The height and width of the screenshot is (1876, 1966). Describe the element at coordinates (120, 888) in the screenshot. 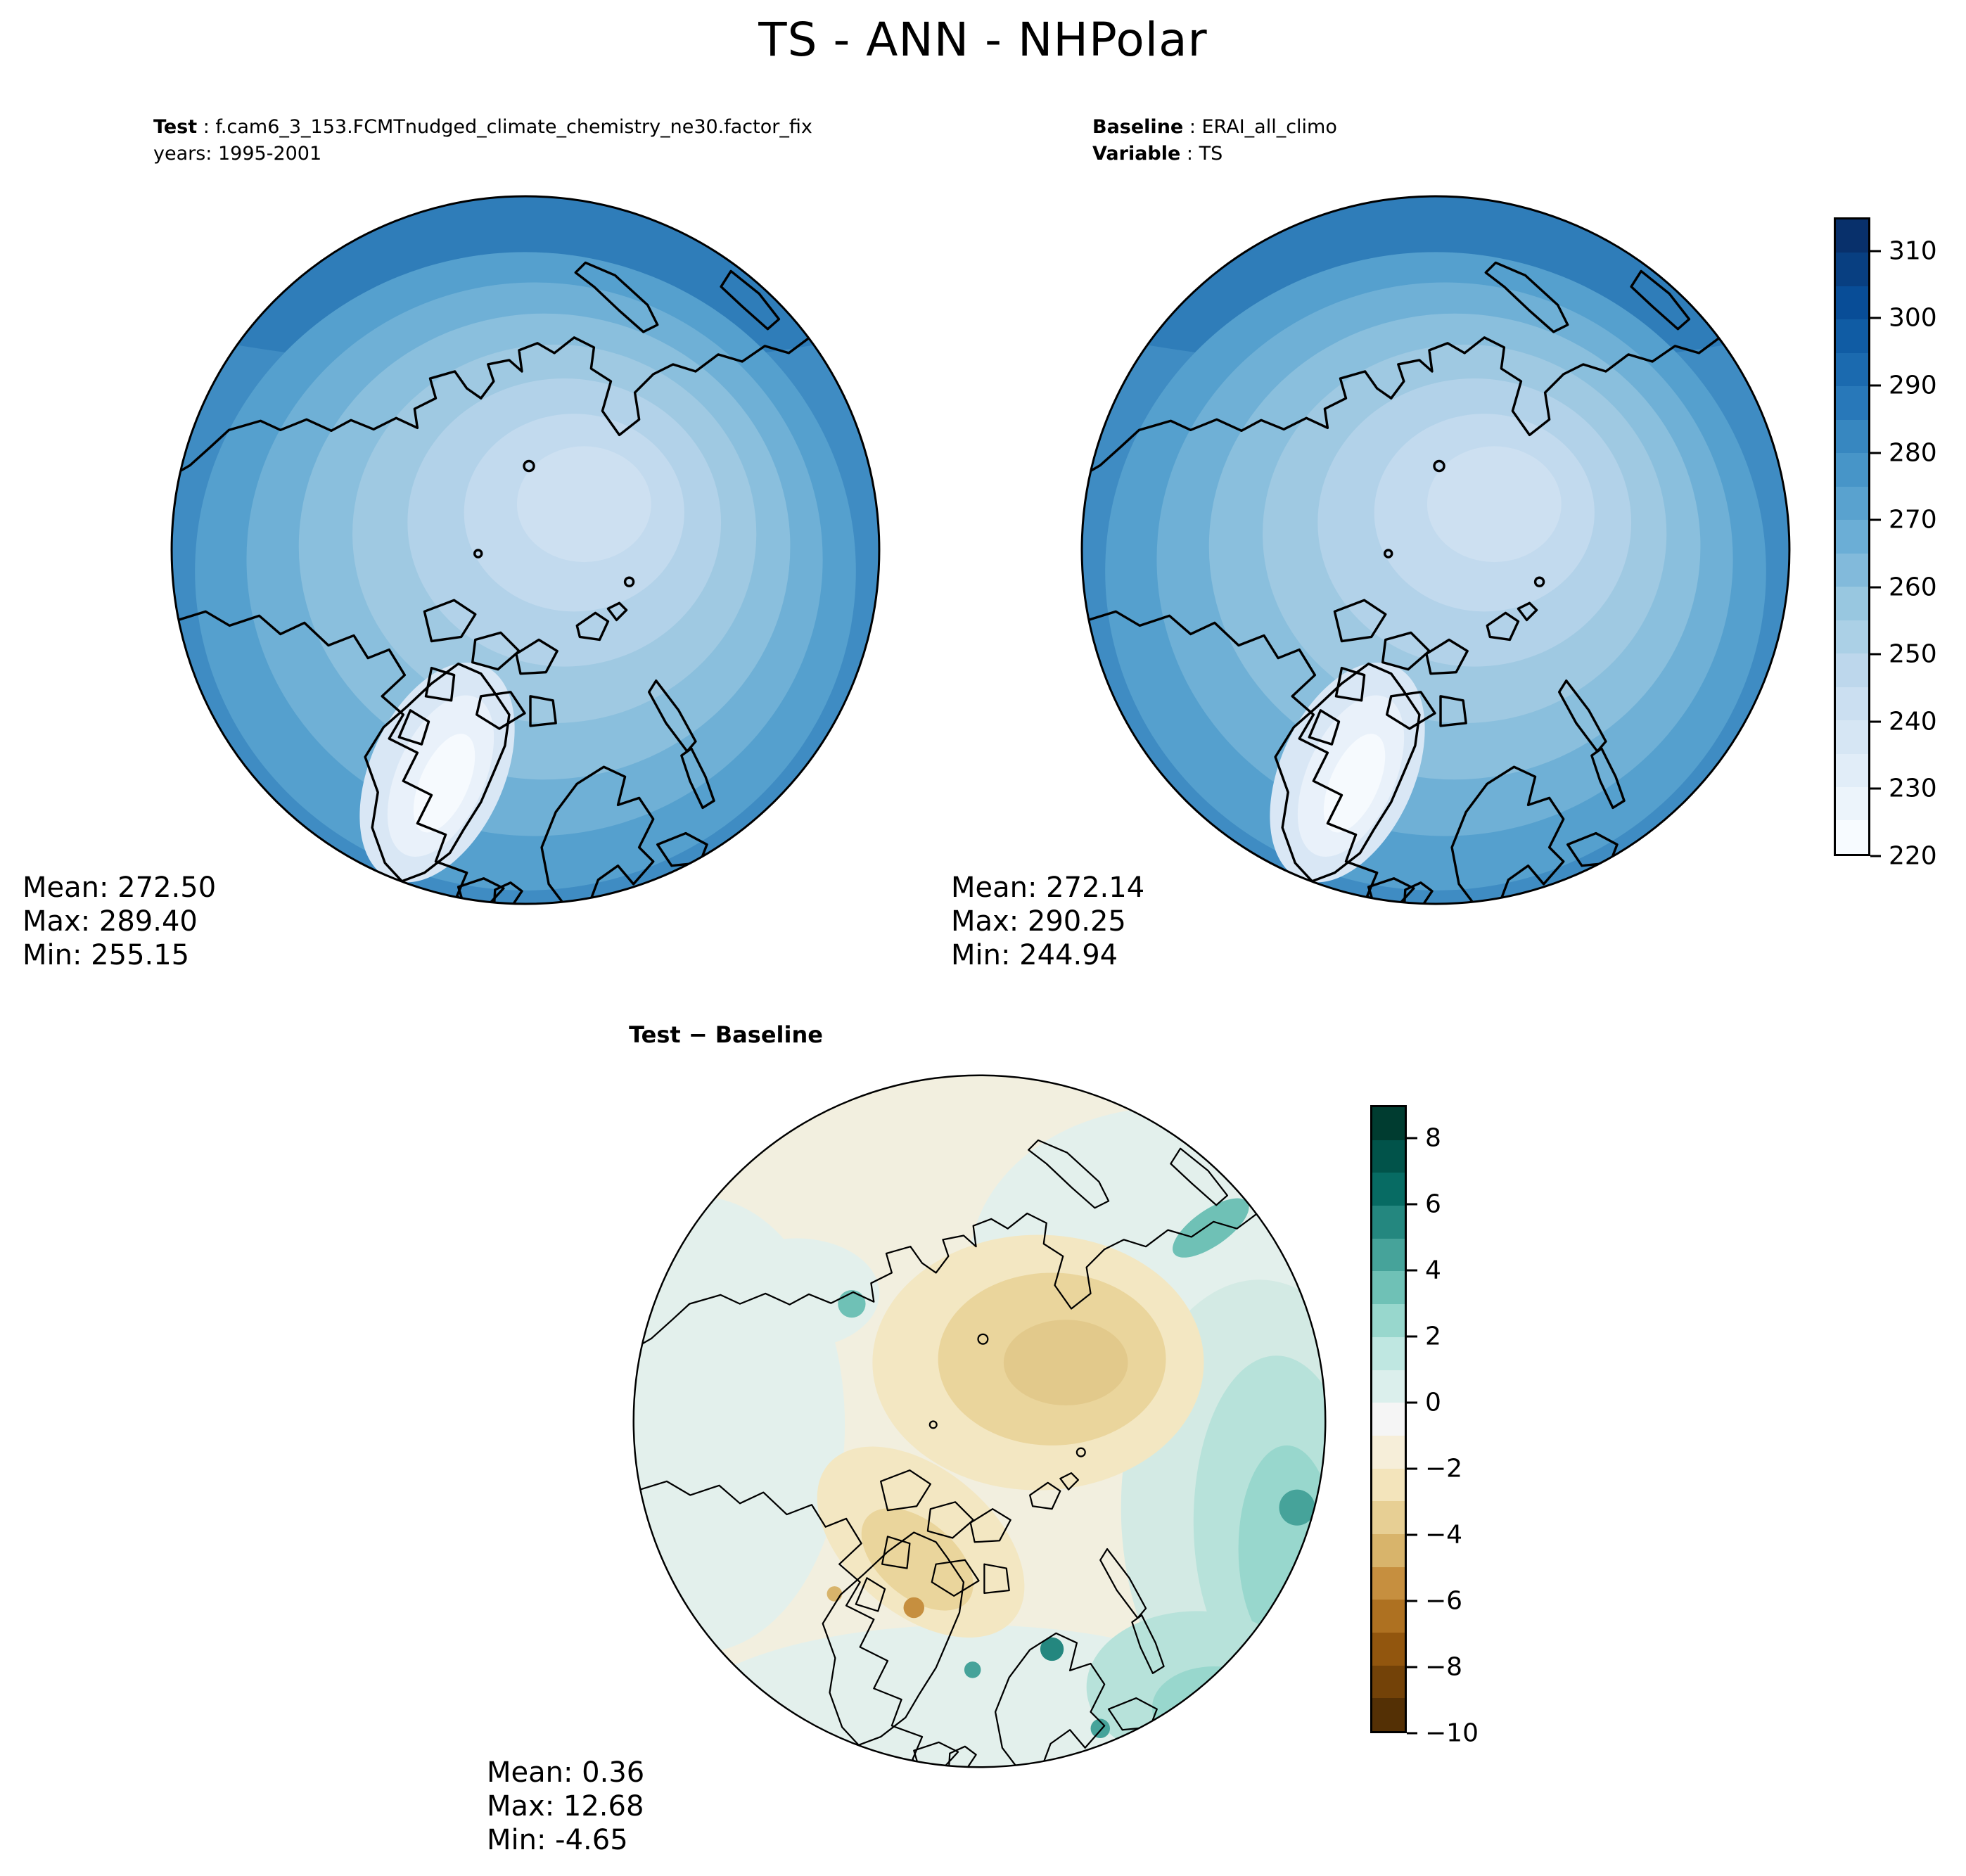

I see `test-mean: Mean: 272.50` at that location.